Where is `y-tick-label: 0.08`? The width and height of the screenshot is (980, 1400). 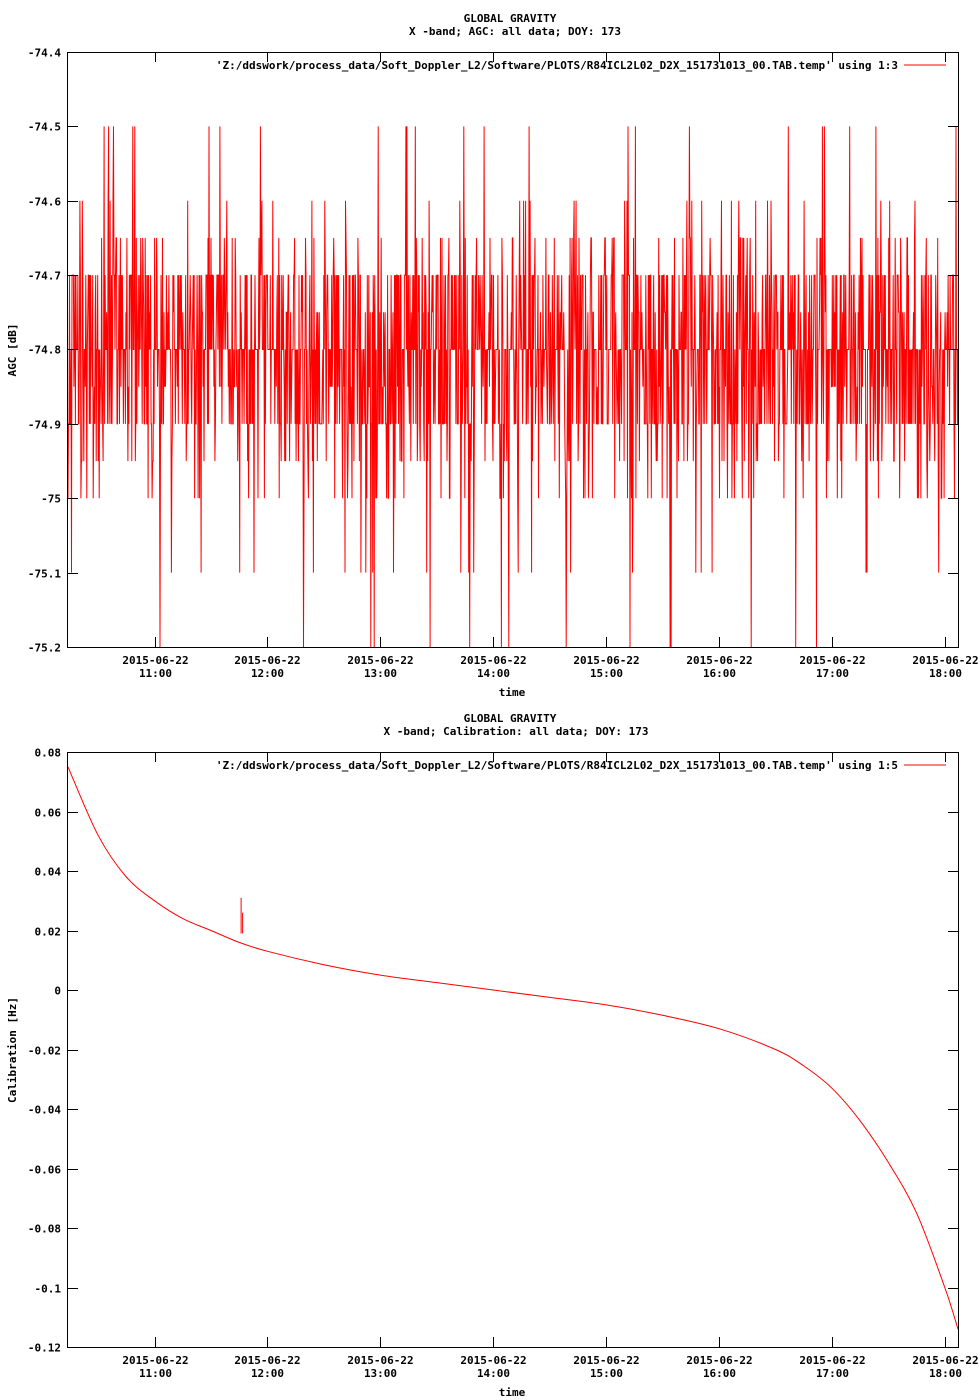 y-tick-label: 0.08 is located at coordinates (48, 753).